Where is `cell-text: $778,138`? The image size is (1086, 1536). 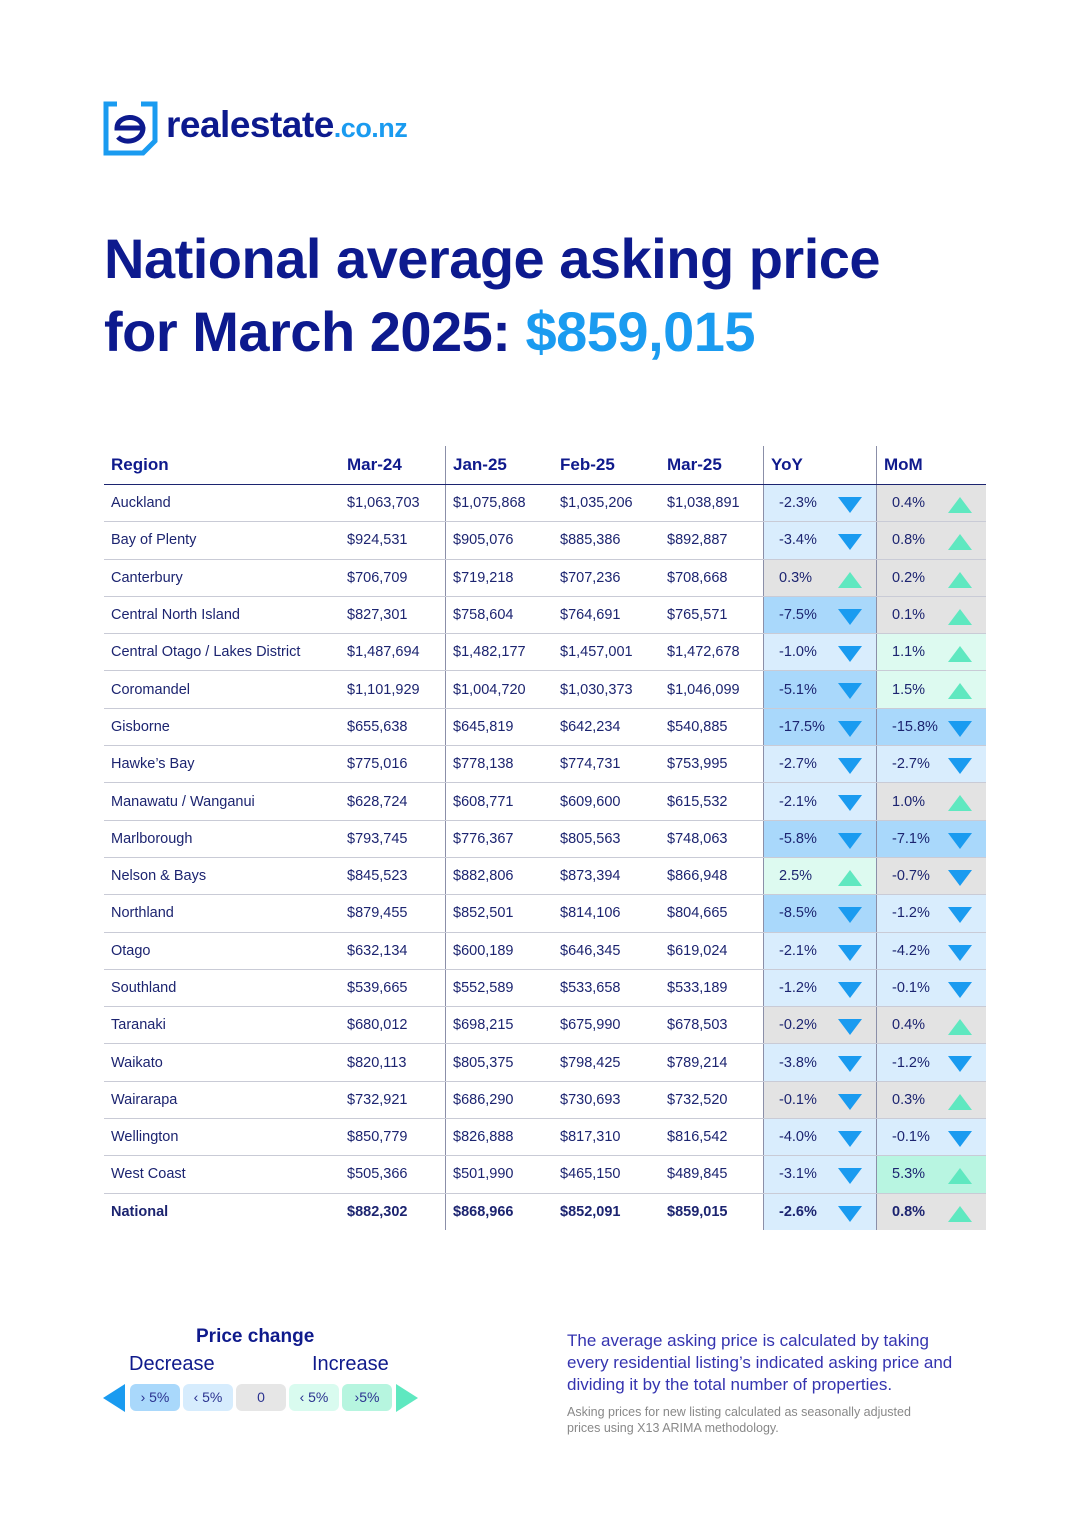 cell-text: $778,138 is located at coordinates (483, 764).